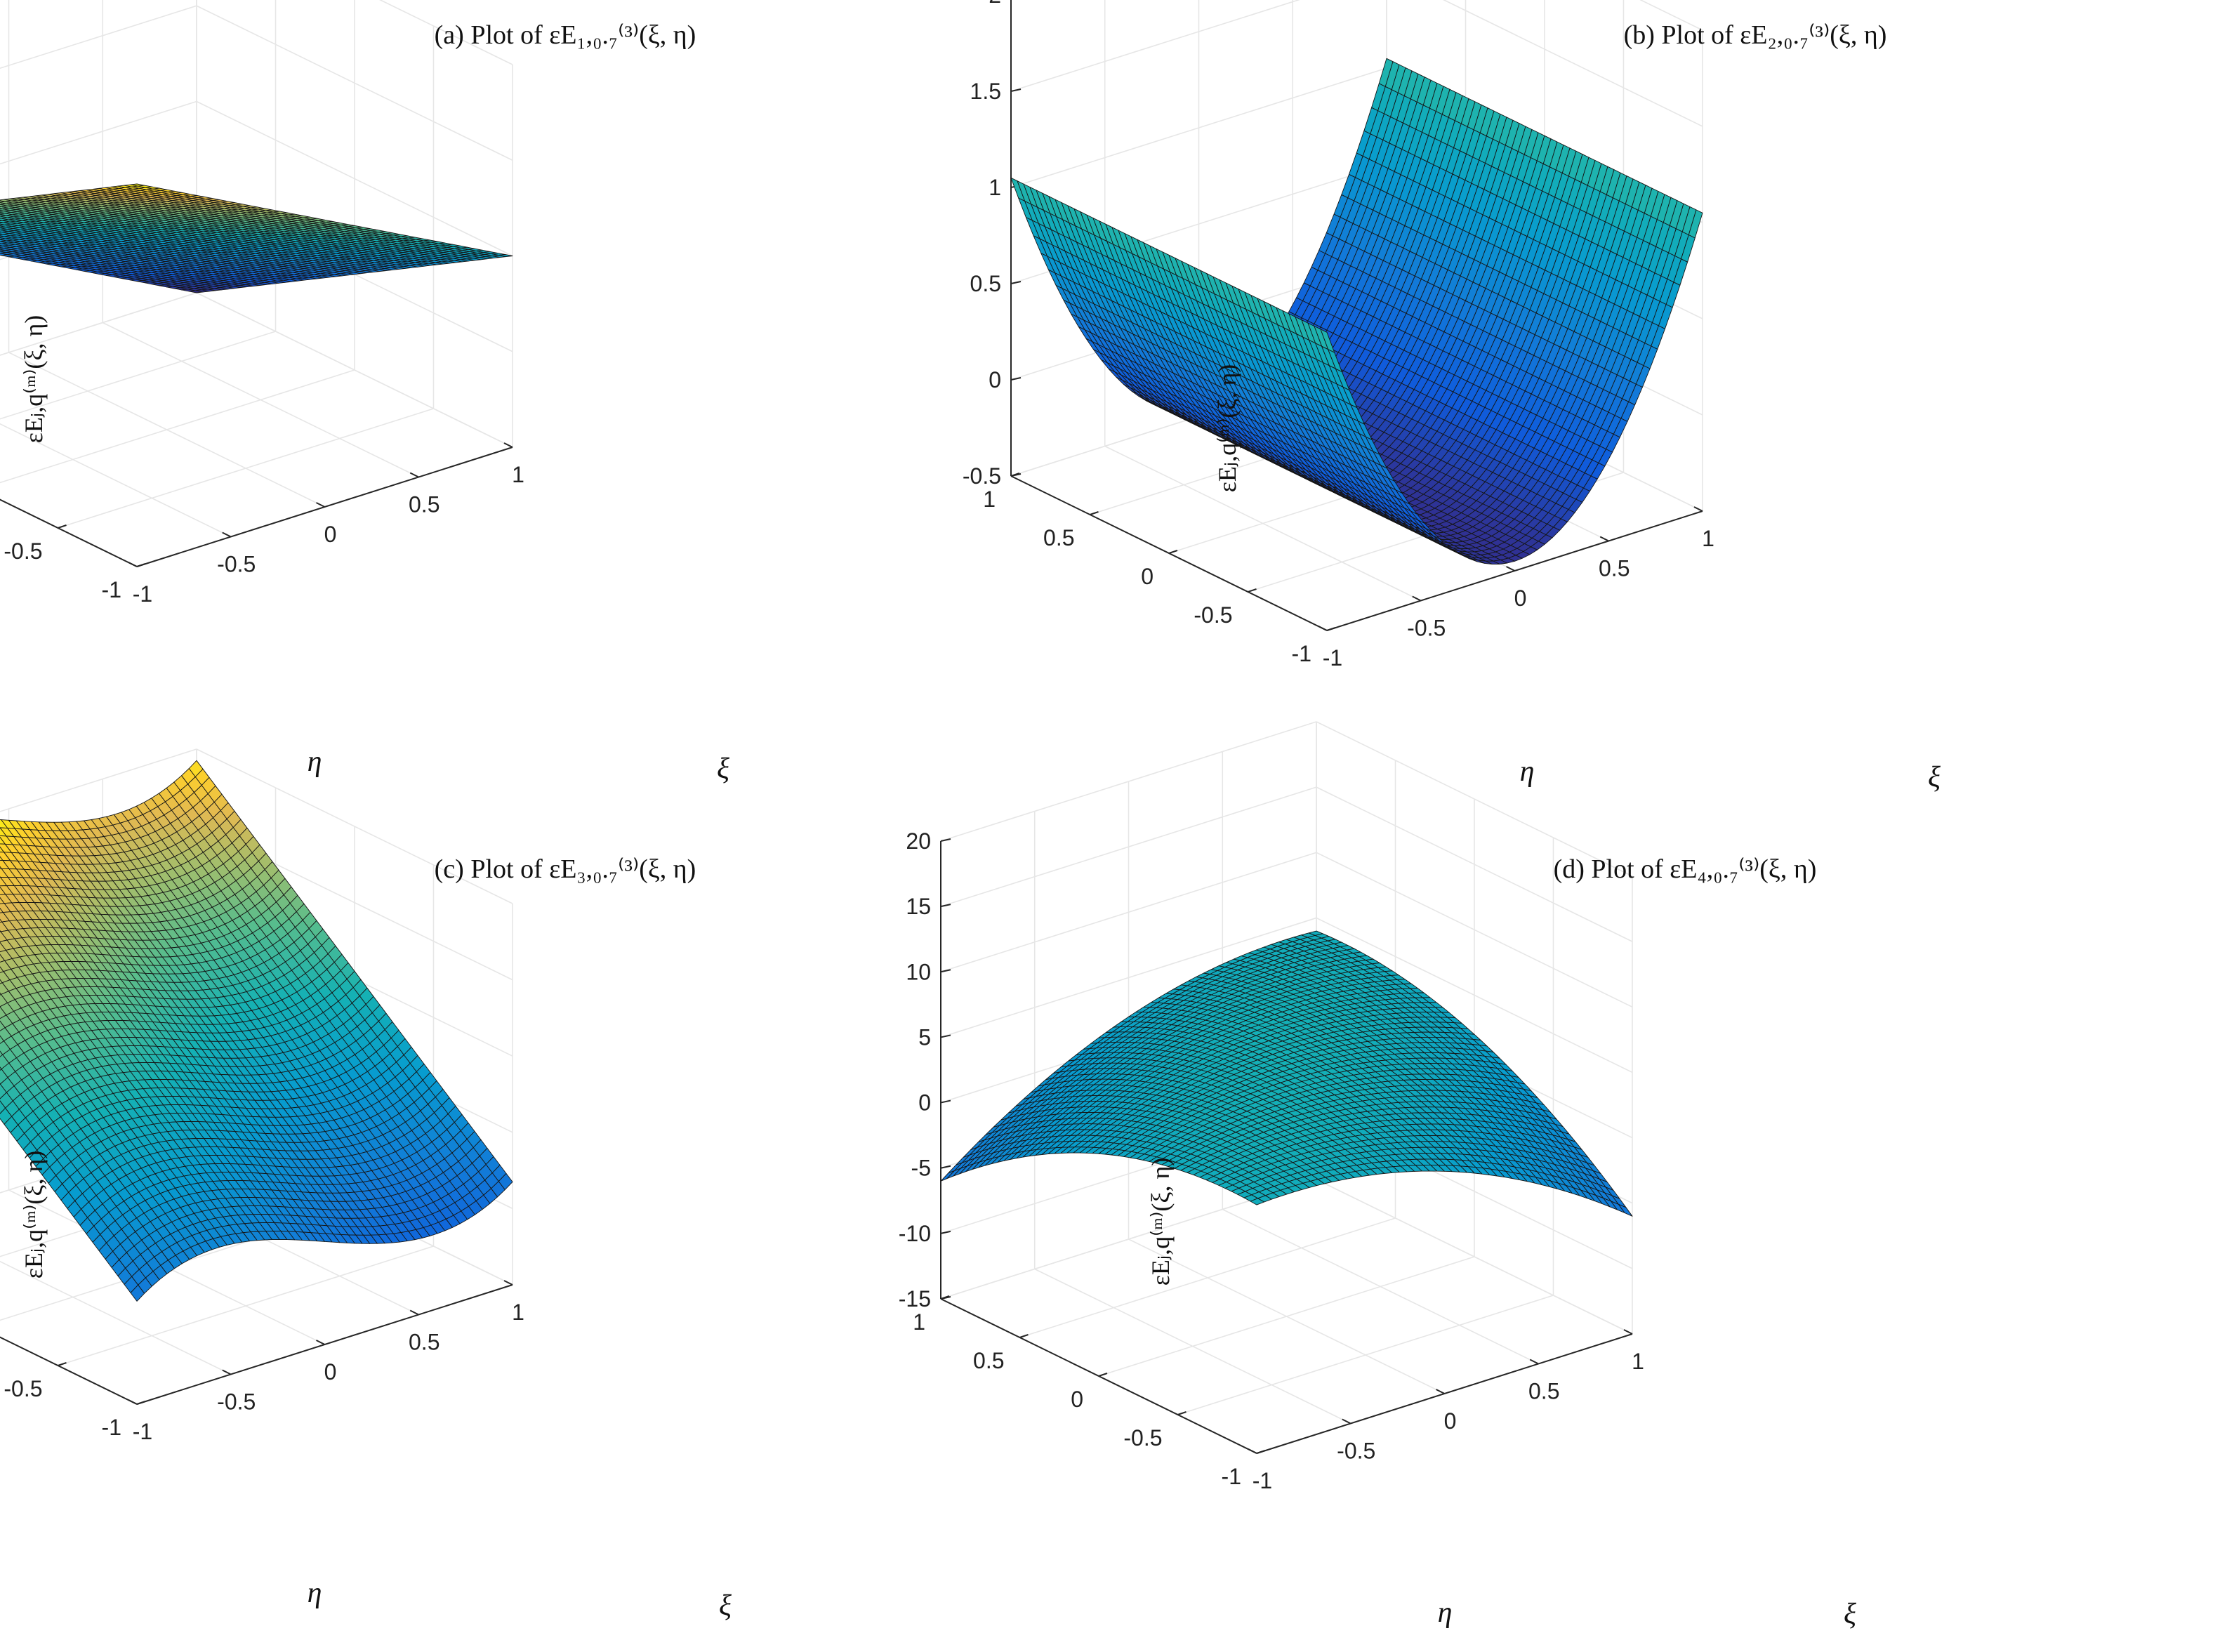 The image size is (2234, 1652). I want to click on y-axis-line, so click(69, 532).